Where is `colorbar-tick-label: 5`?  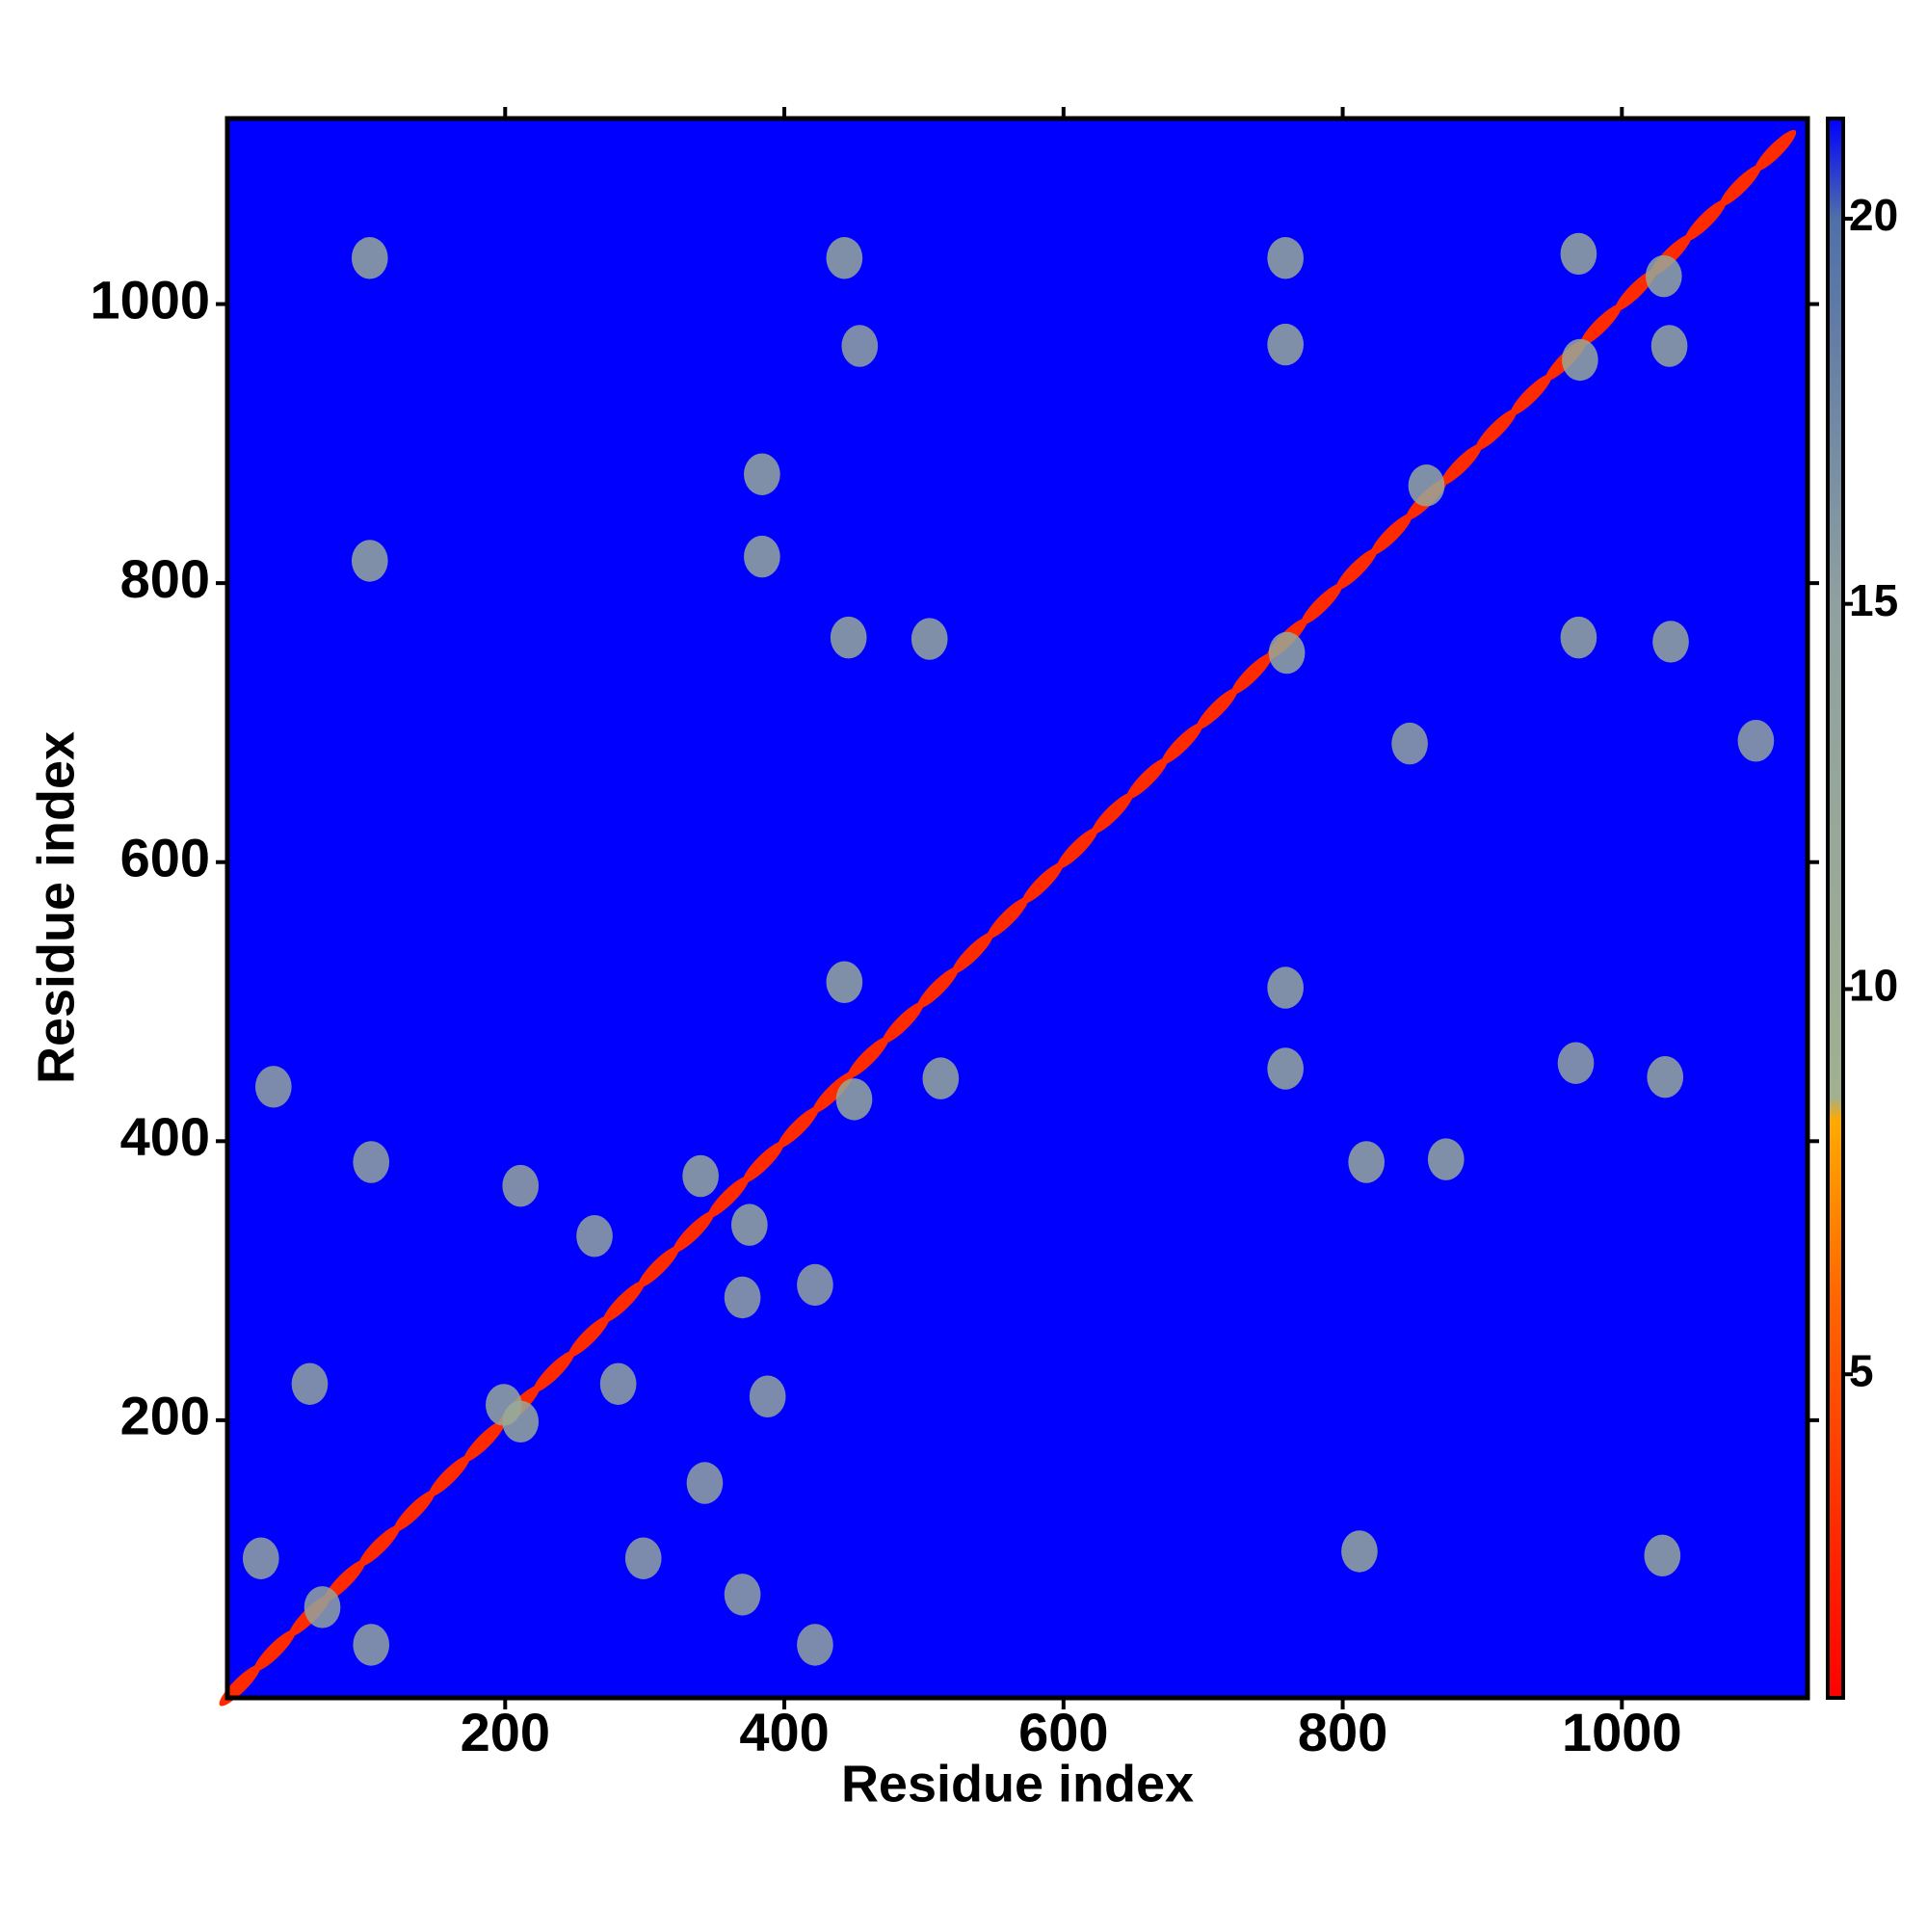 colorbar-tick-label: 5 is located at coordinates (1861, 1370).